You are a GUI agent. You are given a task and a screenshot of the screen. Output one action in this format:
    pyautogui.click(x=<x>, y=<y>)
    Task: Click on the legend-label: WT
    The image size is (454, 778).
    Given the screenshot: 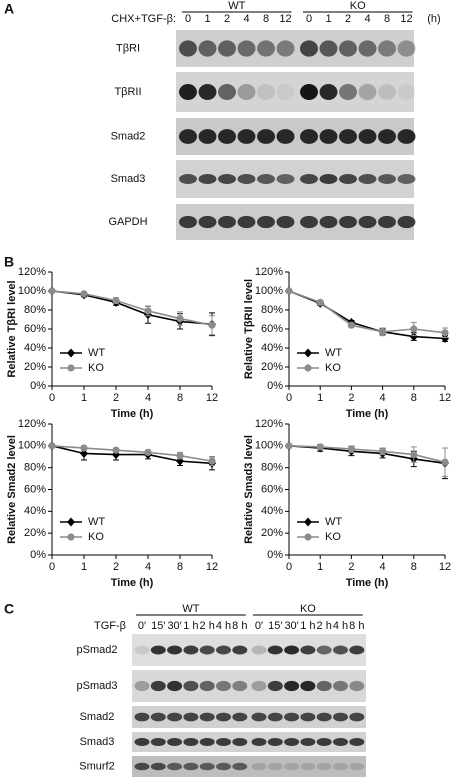 What is the action you would take?
    pyautogui.click(x=333, y=353)
    